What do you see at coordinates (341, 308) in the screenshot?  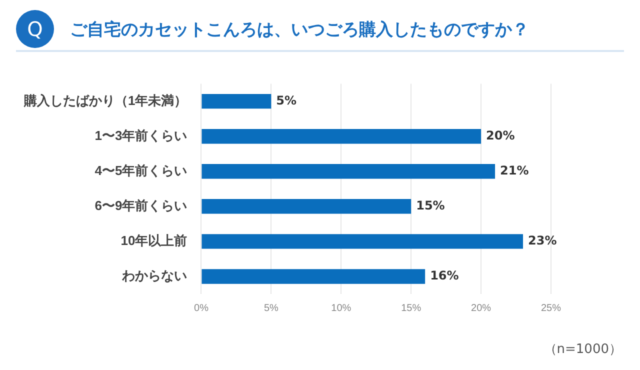 I see `x-tick-label: 10%` at bounding box center [341, 308].